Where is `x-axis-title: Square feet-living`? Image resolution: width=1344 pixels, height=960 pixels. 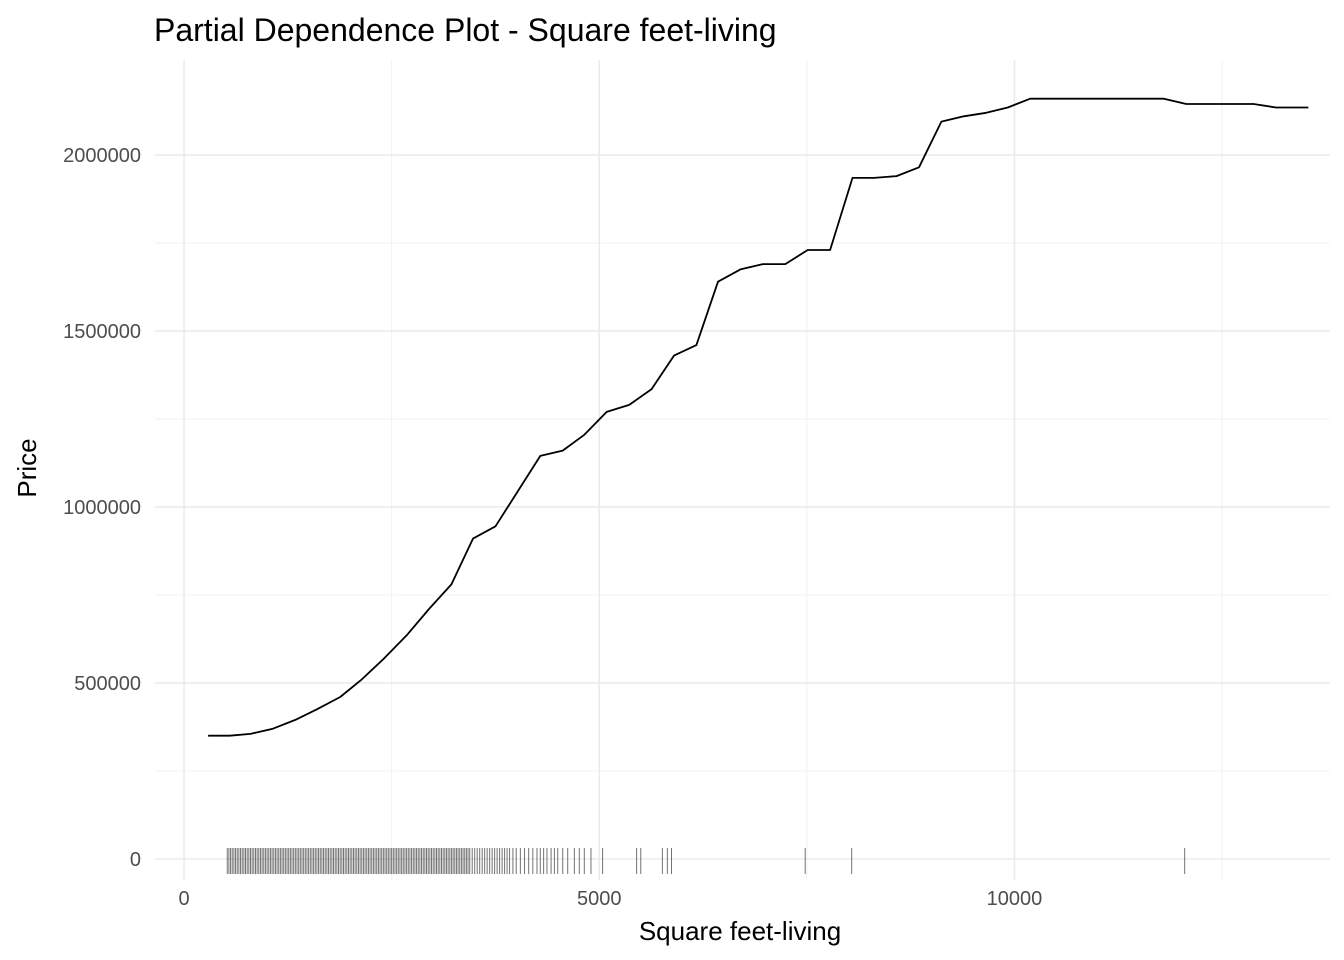
x-axis-title: Square feet-living is located at coordinates (740, 931).